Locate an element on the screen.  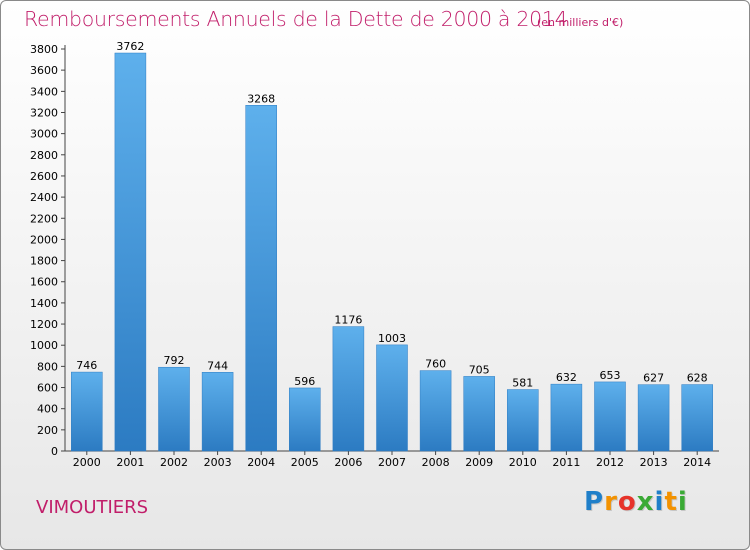
x-tick-label-2013: 2013 is located at coordinates (654, 462).